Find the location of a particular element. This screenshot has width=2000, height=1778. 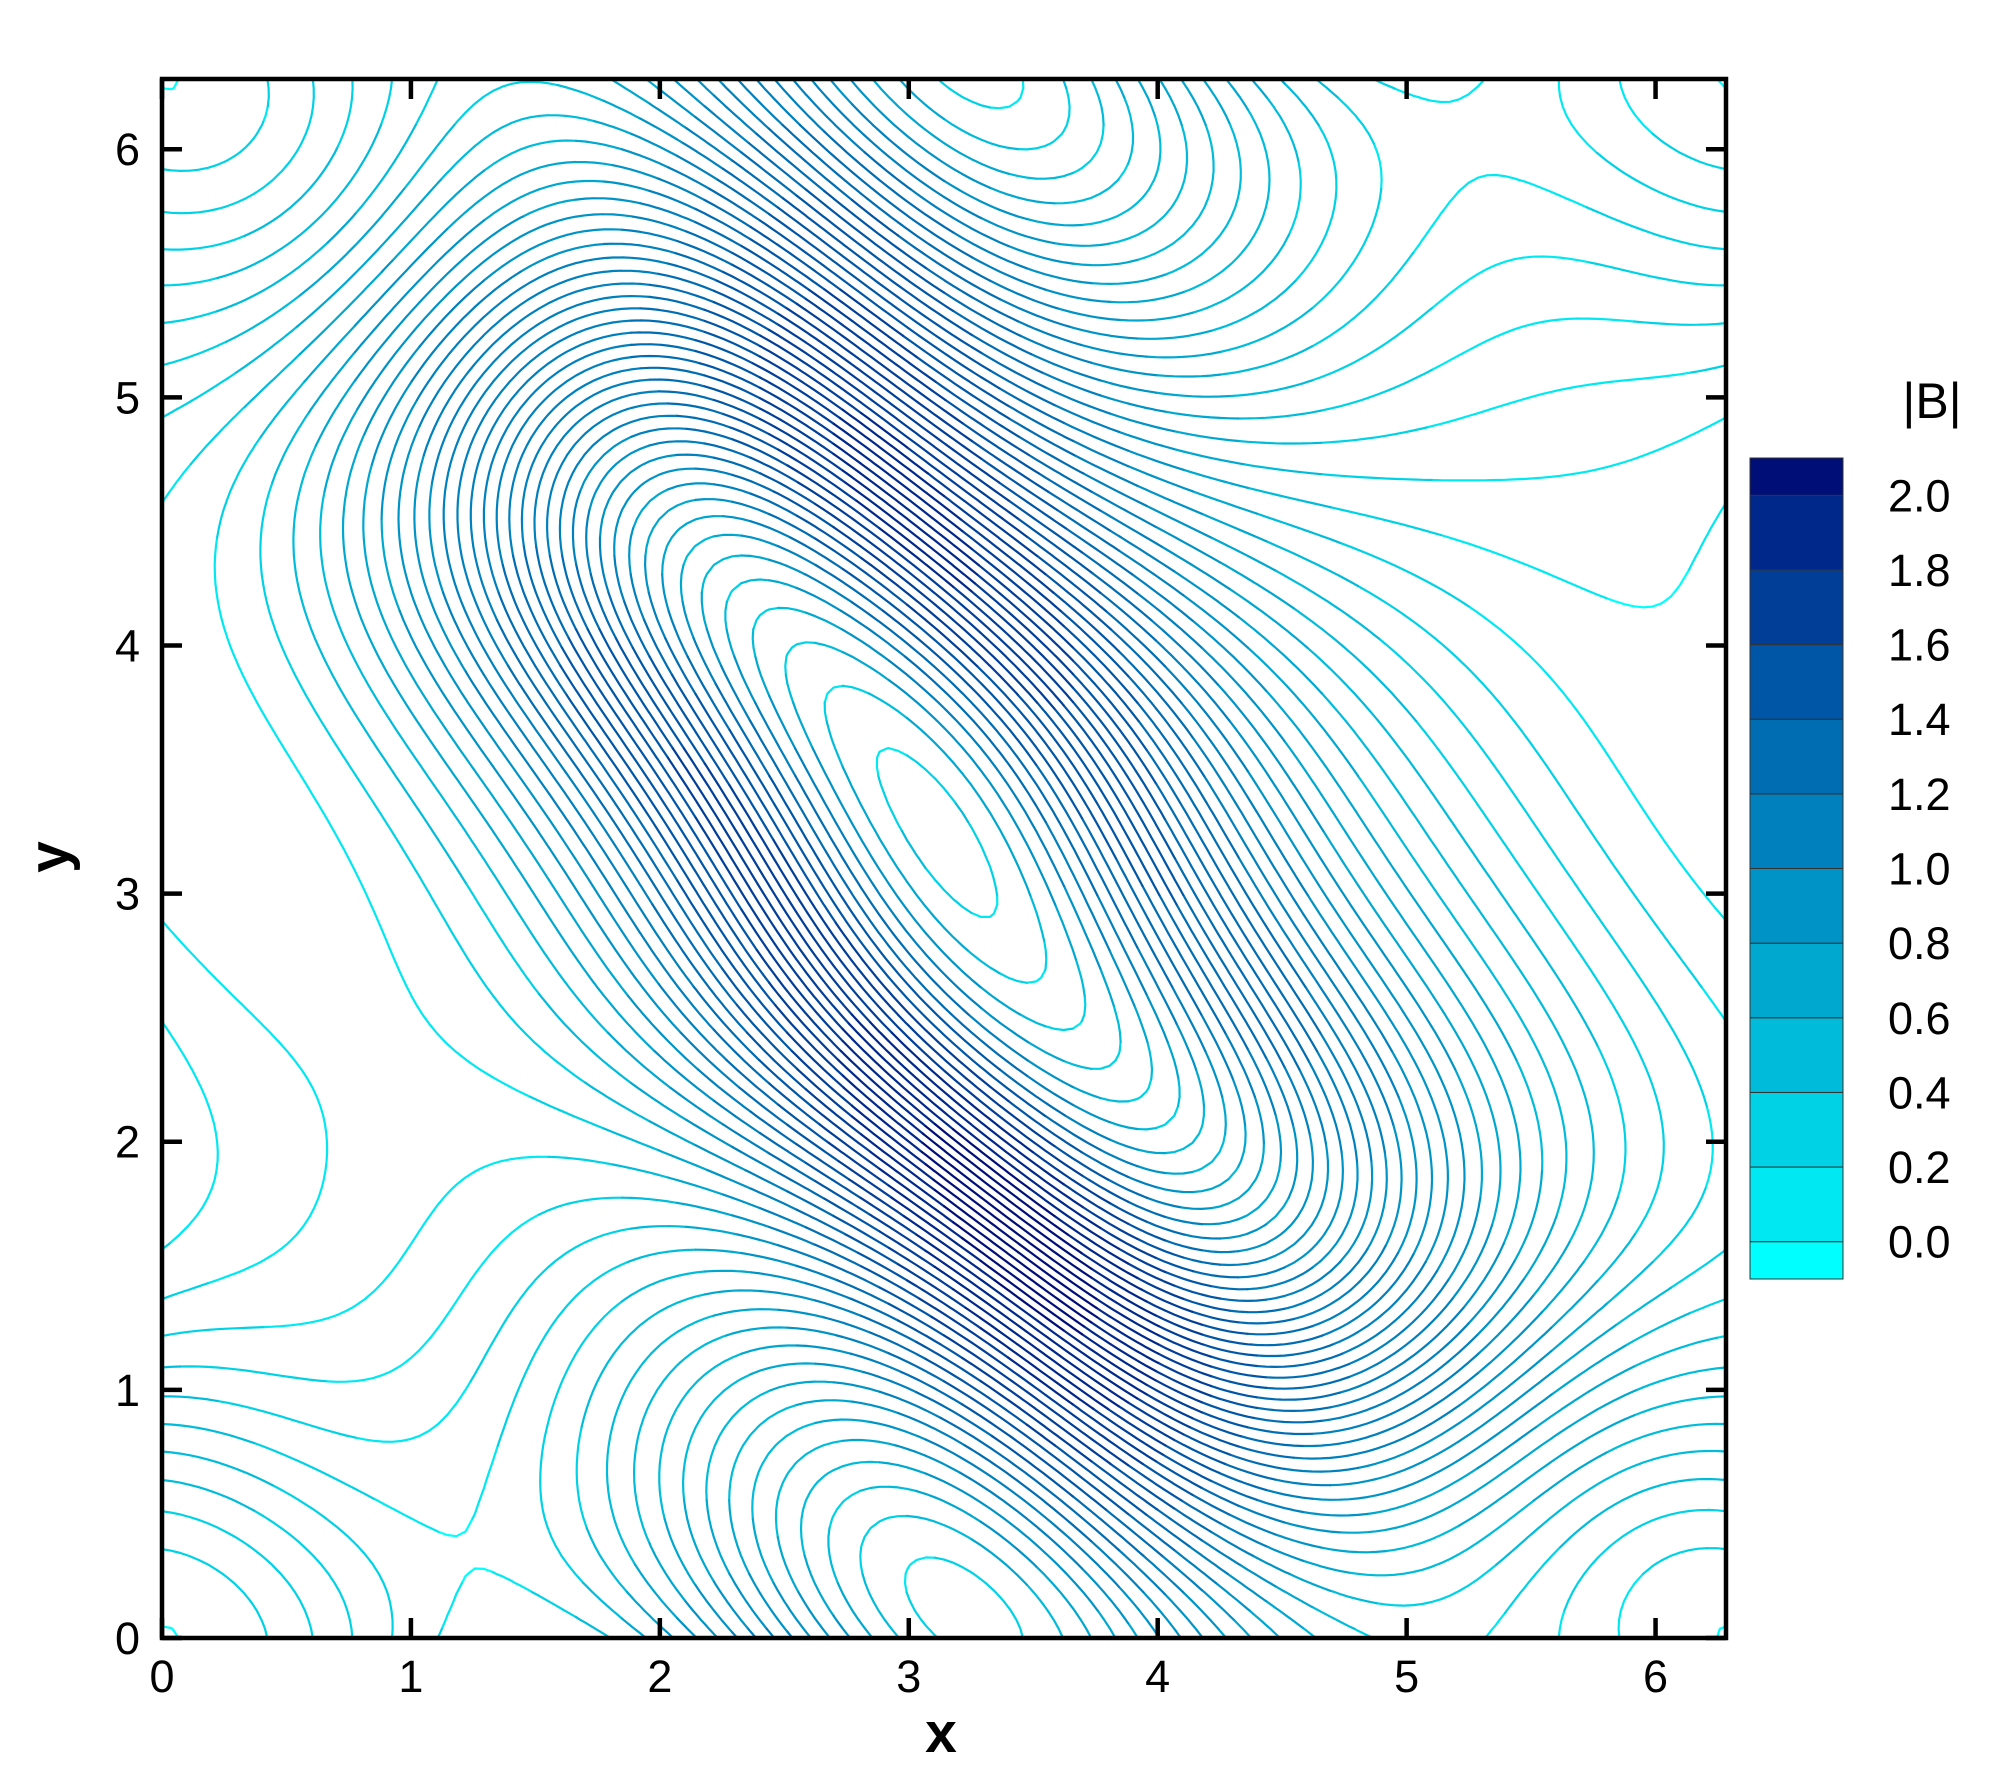

colorbar-tick-label: 0.8 is located at coordinates (1919, 943).